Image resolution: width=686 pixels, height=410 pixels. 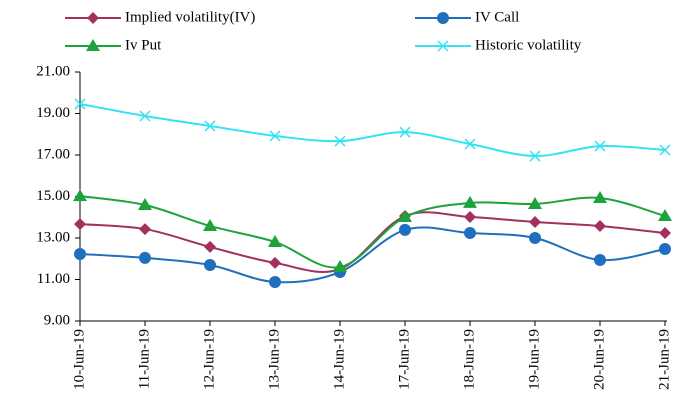 What do you see at coordinates (53, 196) in the screenshot?
I see `y-tick-label: 15.00` at bounding box center [53, 196].